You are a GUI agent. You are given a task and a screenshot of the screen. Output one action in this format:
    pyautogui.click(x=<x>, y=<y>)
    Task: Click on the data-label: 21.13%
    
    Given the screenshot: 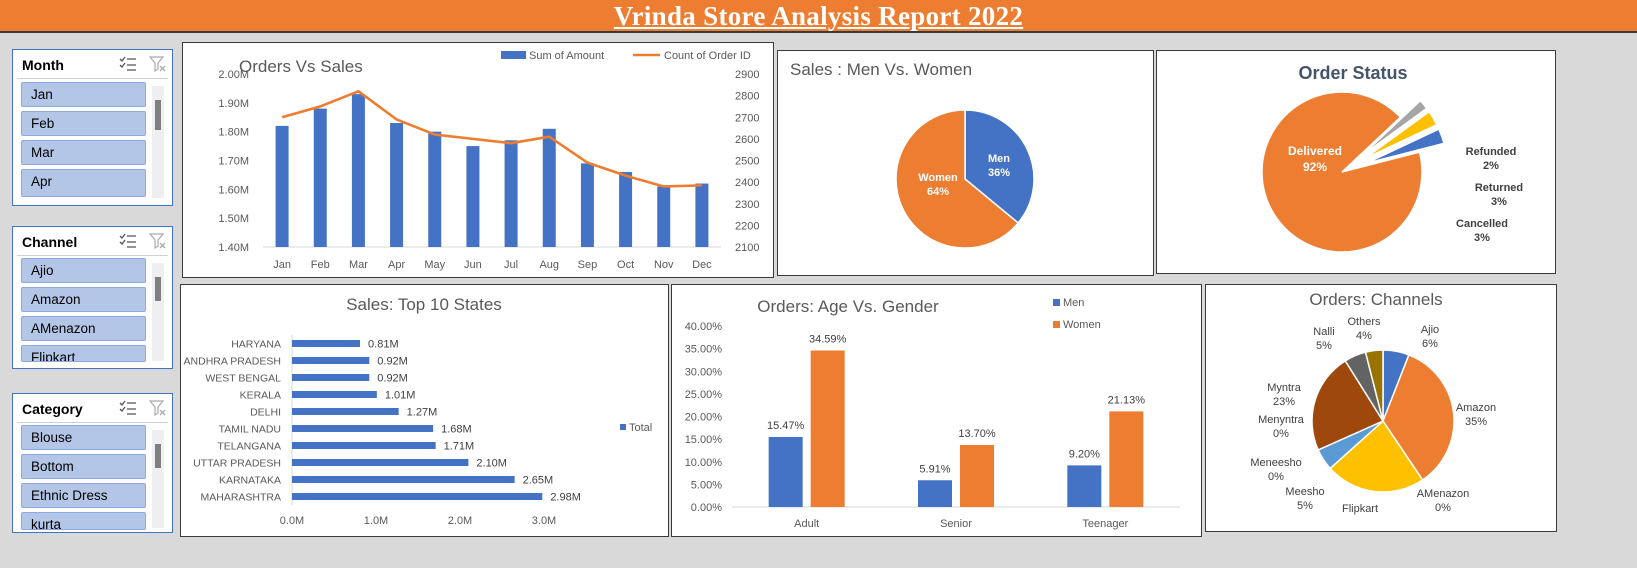 What is the action you would take?
    pyautogui.click(x=1127, y=400)
    